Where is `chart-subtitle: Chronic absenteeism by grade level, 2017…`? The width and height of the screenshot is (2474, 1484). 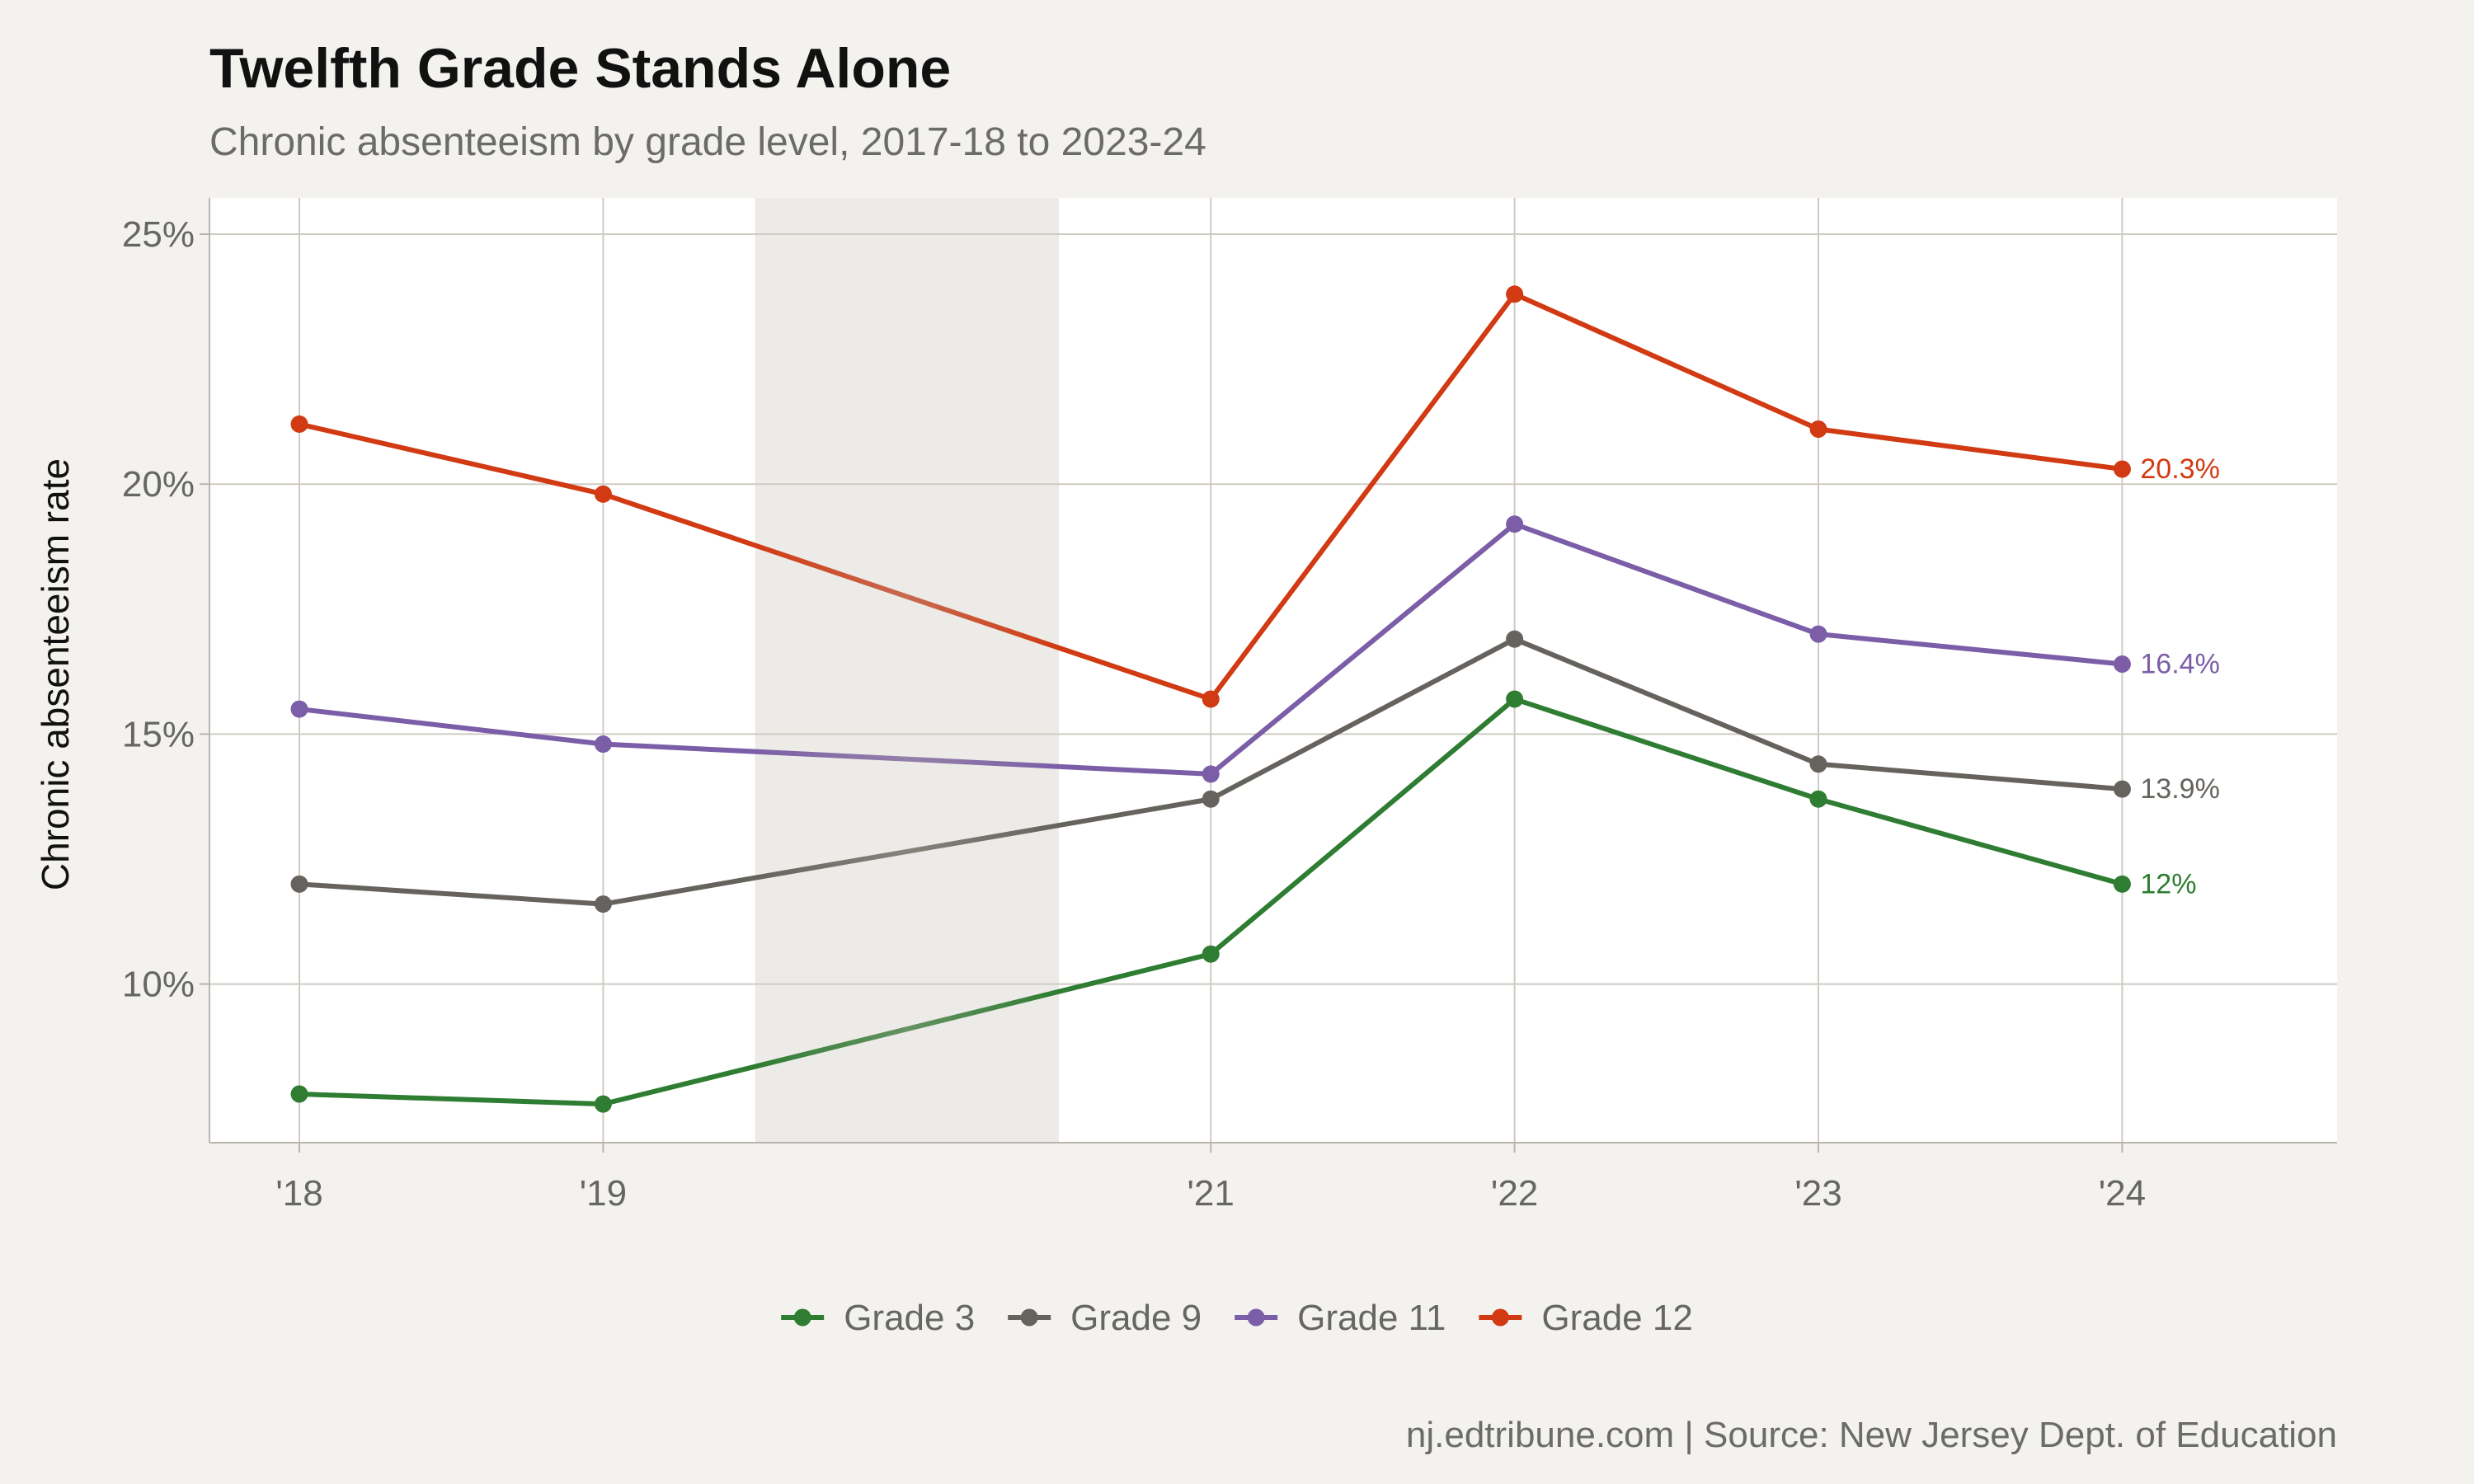 chart-subtitle: Chronic absenteeism by grade level, 2017… is located at coordinates (707, 142).